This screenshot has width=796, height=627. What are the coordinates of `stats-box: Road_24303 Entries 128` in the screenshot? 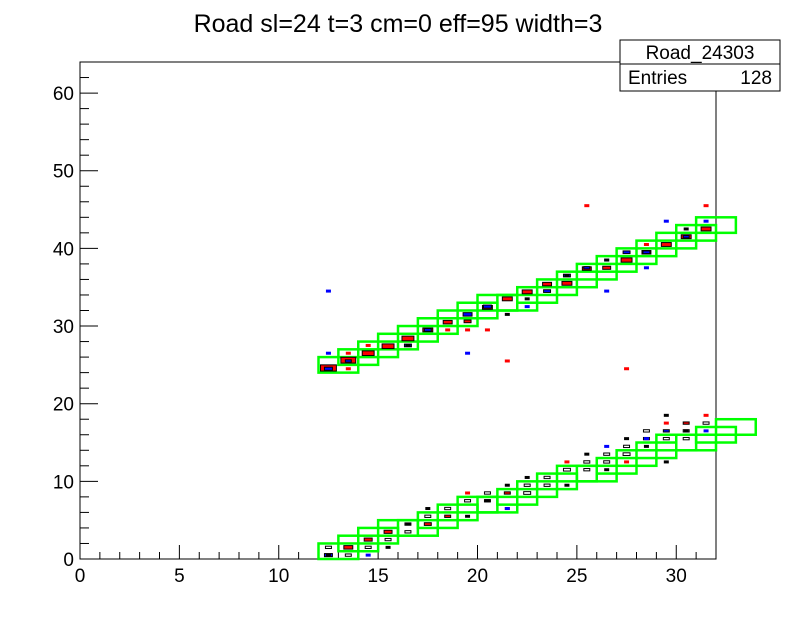 It's located at (700, 65).